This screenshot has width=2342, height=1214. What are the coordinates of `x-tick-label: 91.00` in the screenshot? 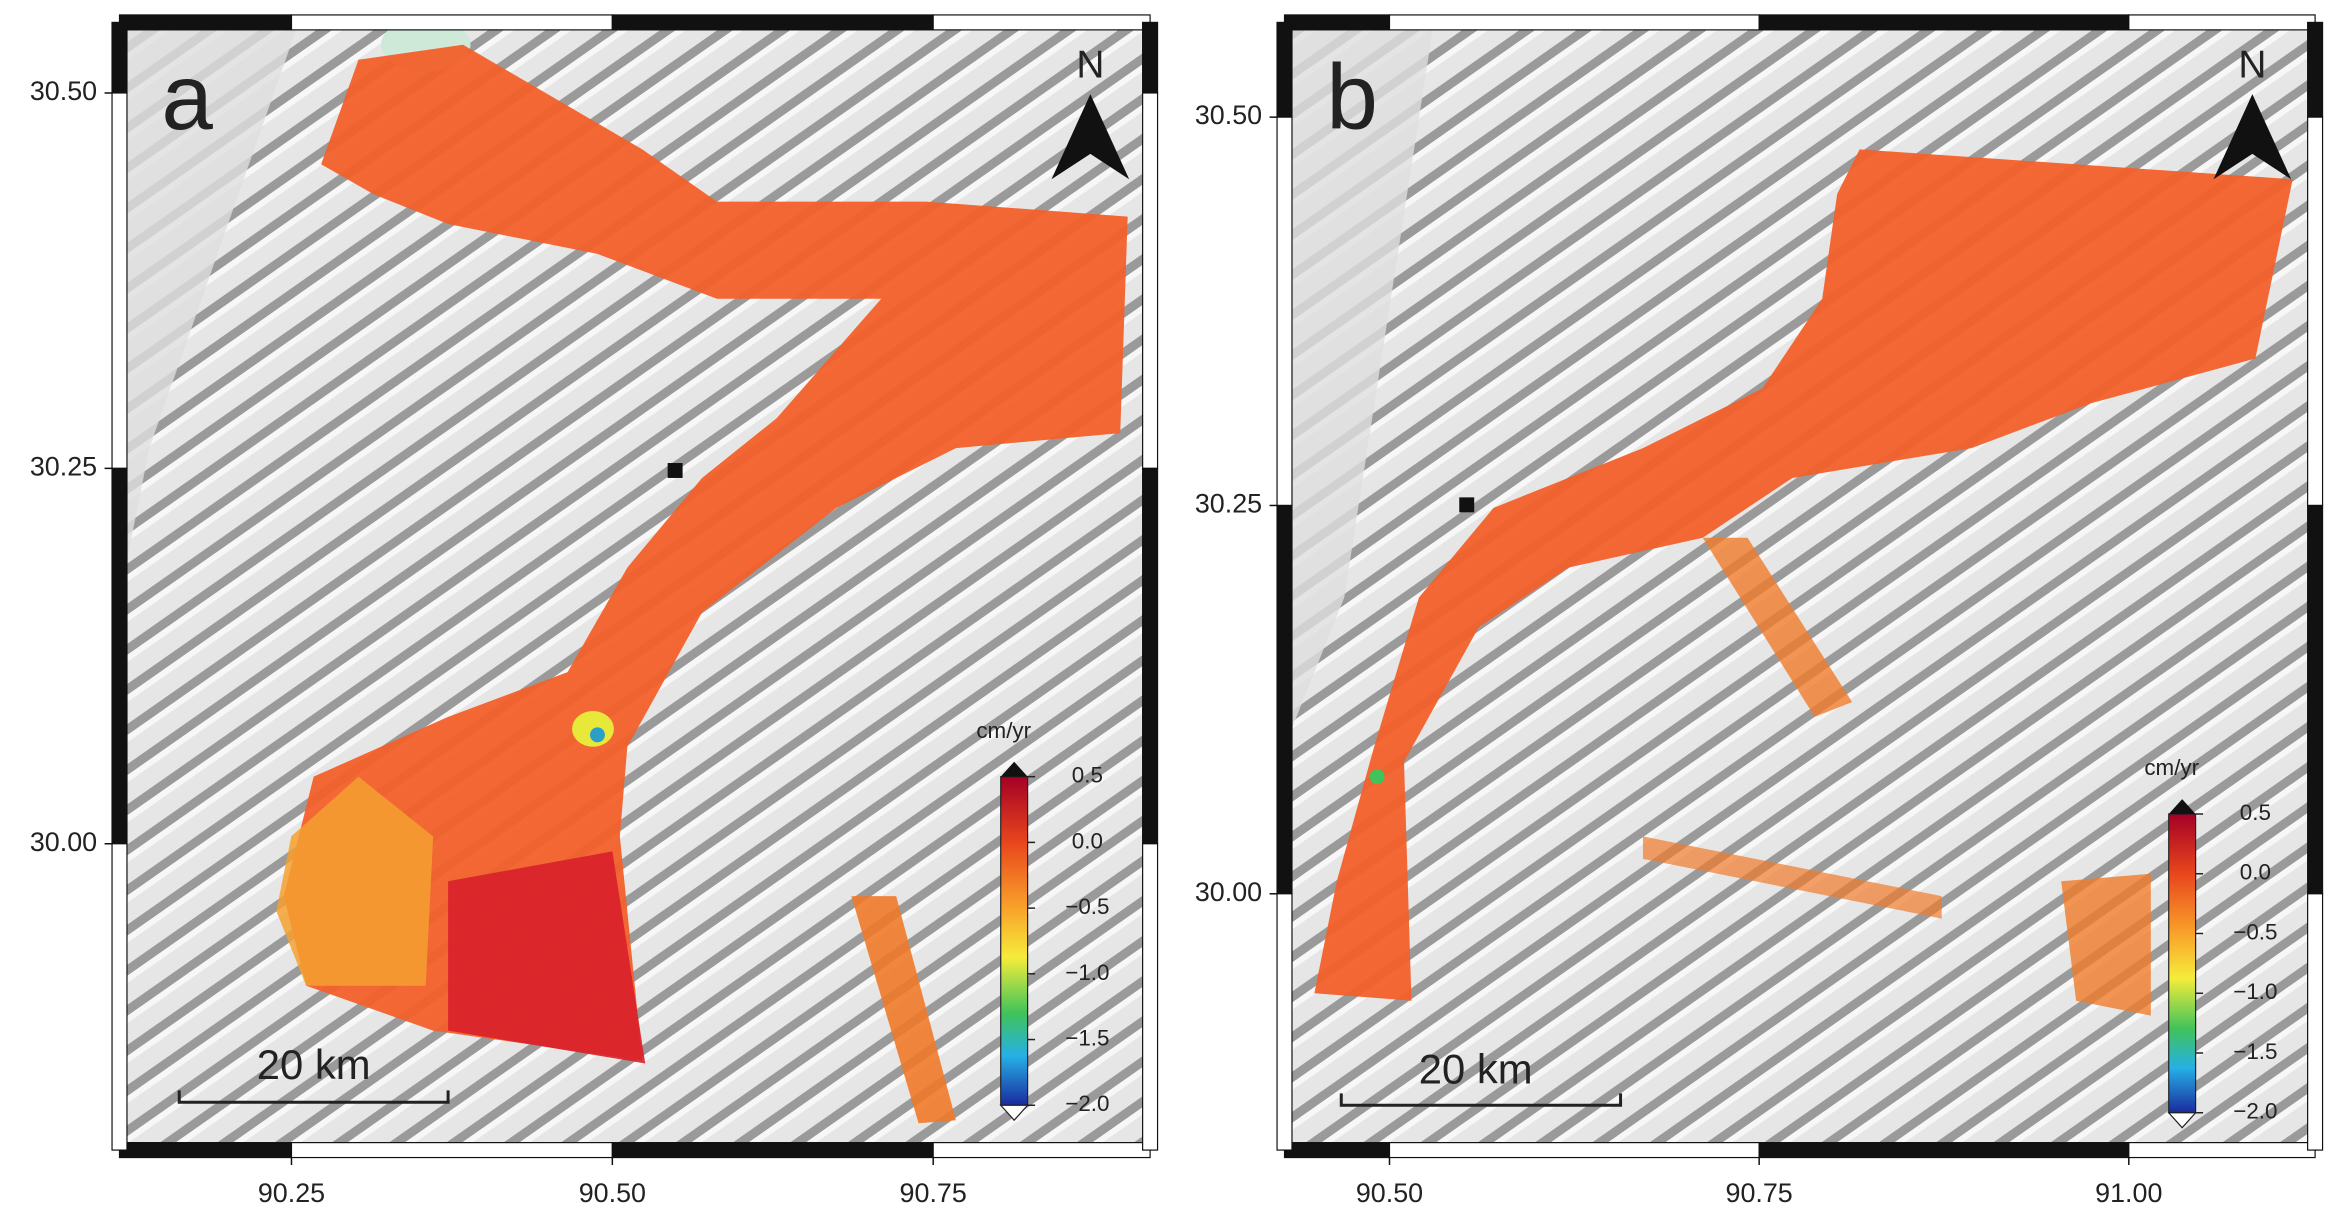 It's located at (2128, 1193).